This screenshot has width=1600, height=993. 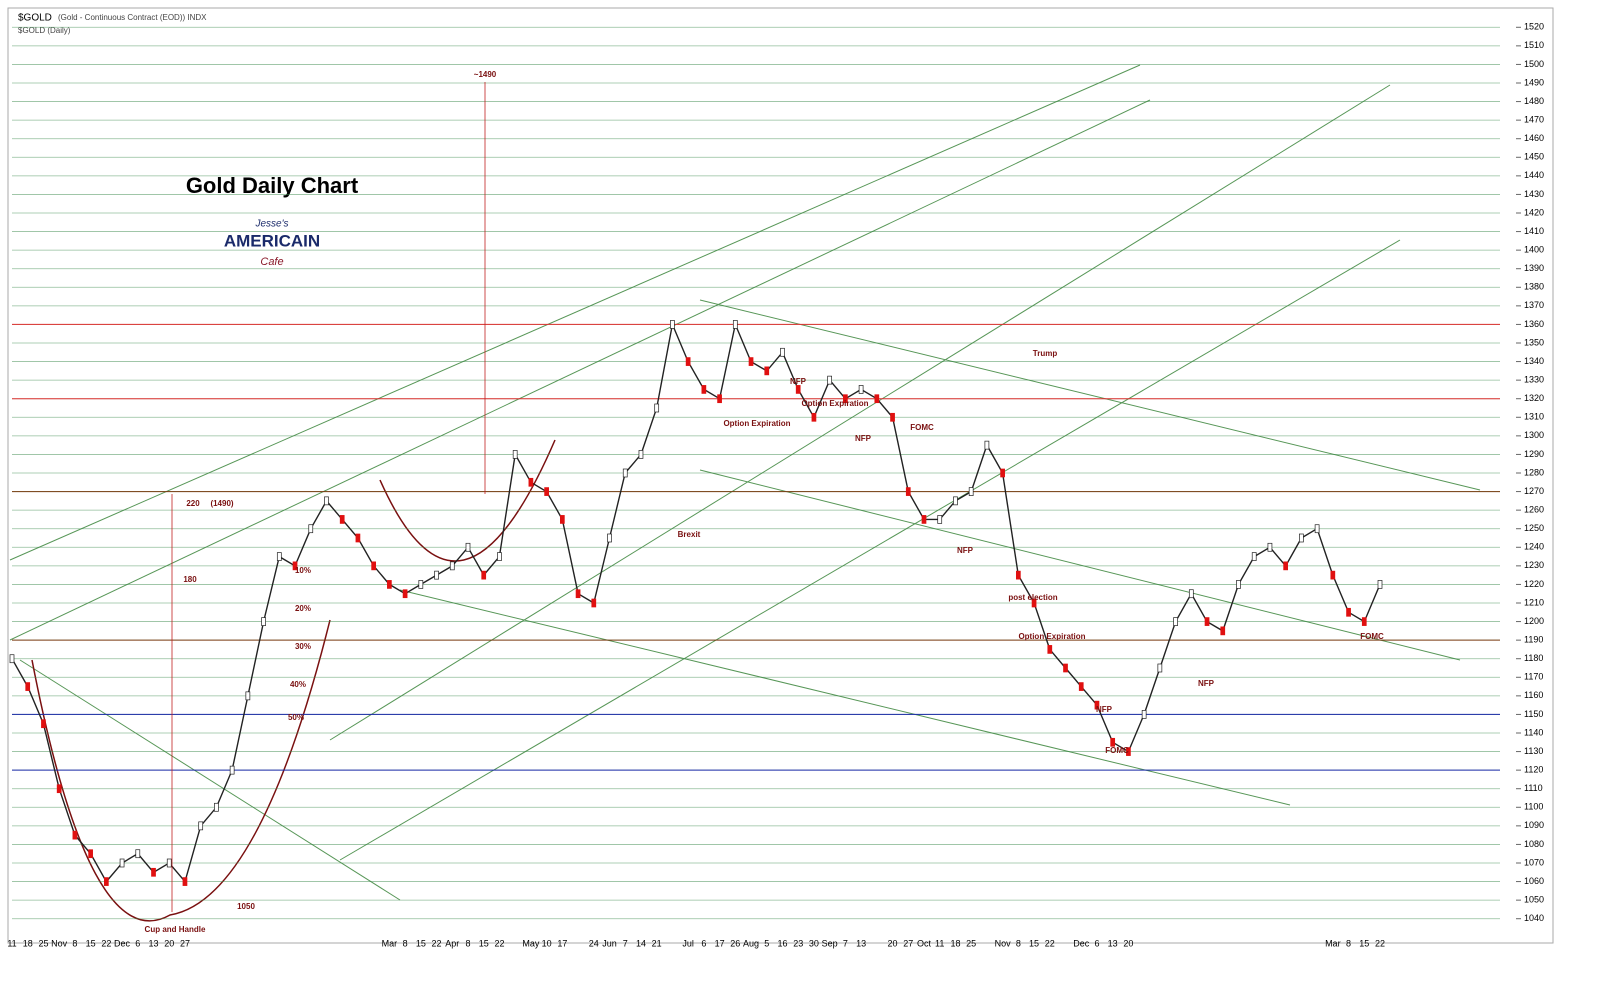 What do you see at coordinates (798, 943) in the screenshot?
I see `x-tick-label: 23` at bounding box center [798, 943].